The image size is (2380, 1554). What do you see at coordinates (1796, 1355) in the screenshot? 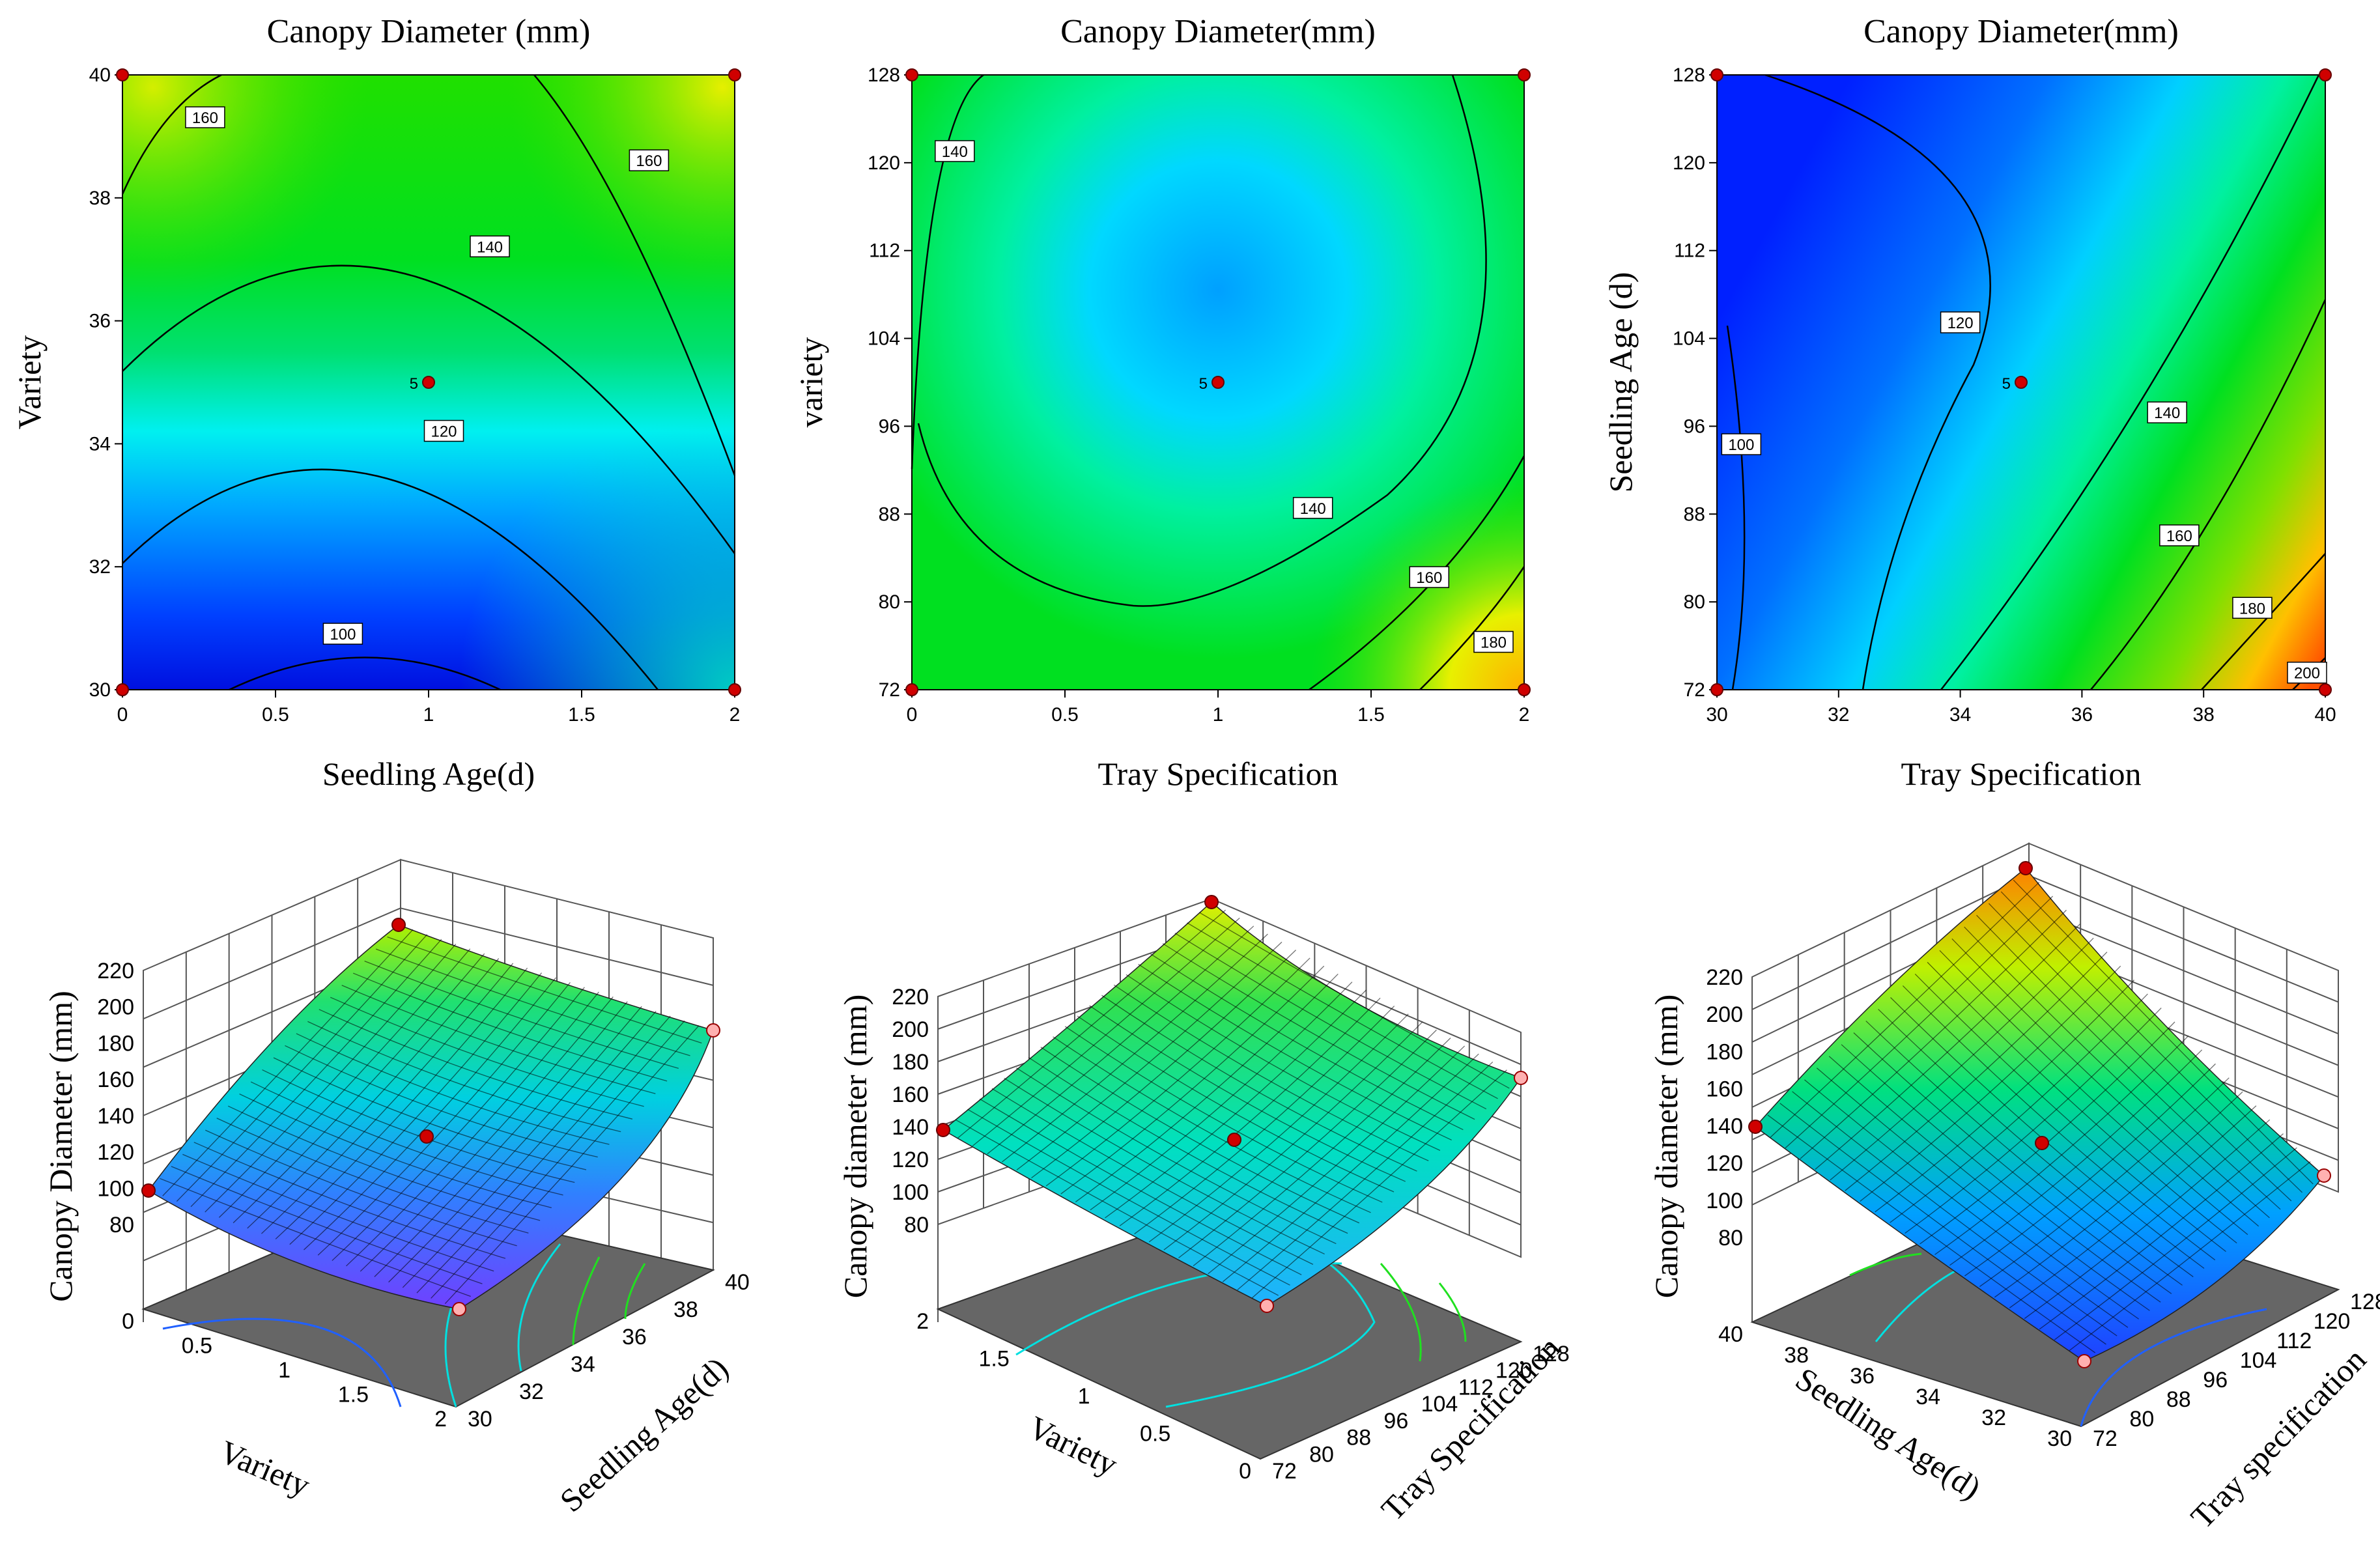
I see `x-tick-label: 38` at bounding box center [1796, 1355].